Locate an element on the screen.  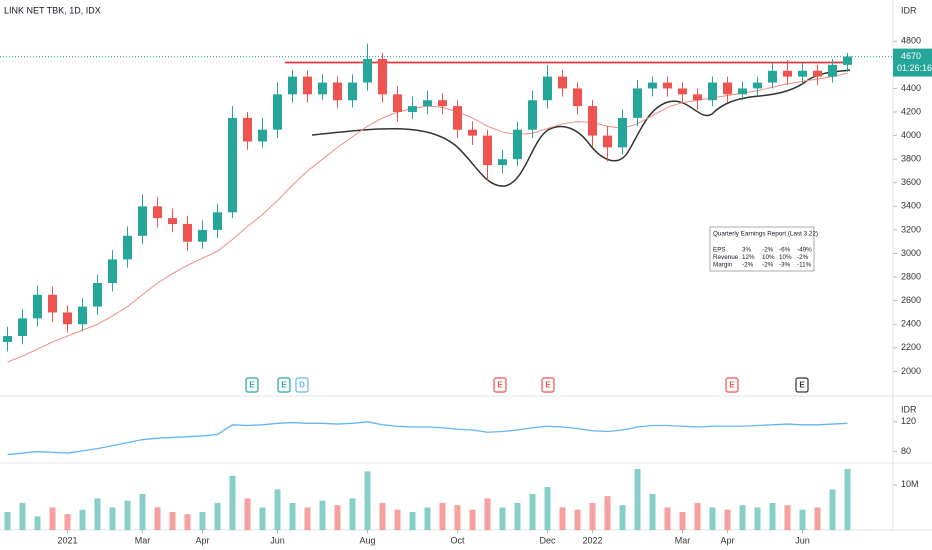
y-tick-label: 2200 is located at coordinates (911, 347).